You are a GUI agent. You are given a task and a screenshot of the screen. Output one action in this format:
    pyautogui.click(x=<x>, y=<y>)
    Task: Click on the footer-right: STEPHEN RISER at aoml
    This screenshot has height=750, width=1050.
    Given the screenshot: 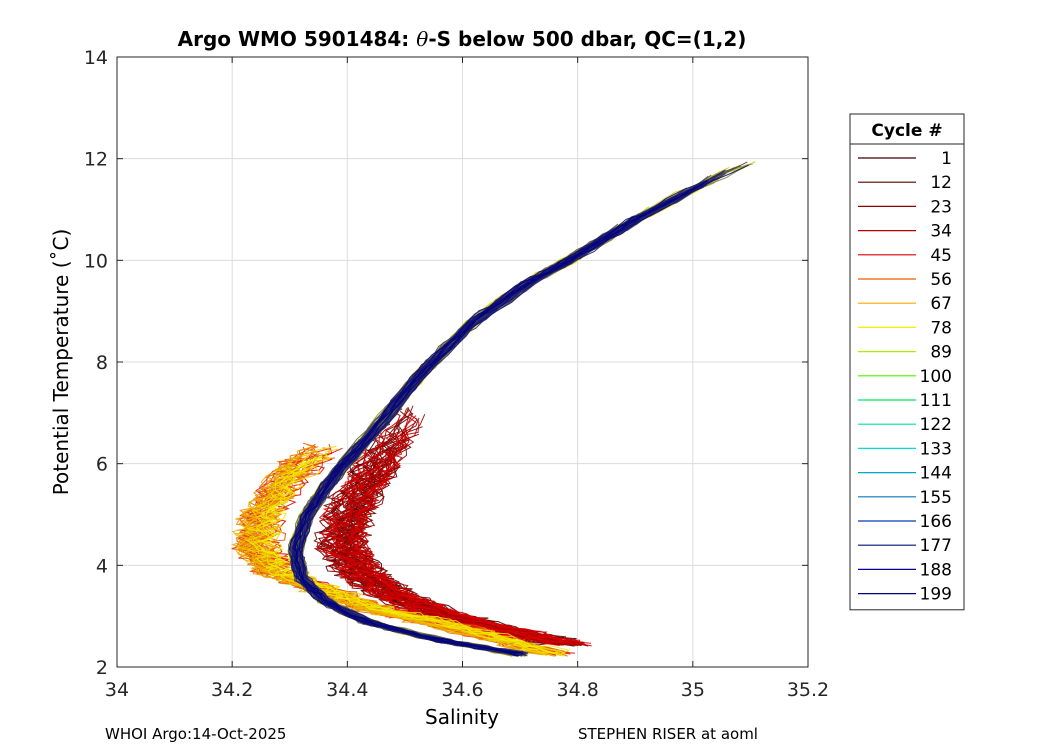 What is the action you would take?
    pyautogui.click(x=668, y=734)
    